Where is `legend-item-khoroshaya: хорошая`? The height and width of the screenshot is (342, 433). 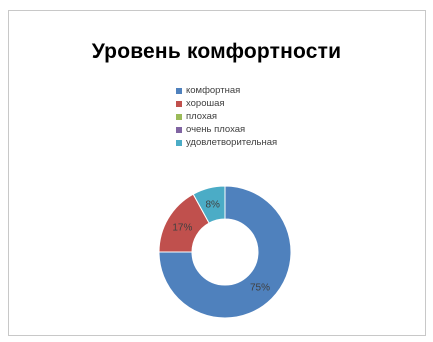
legend-item-khoroshaya: хорошая is located at coordinates (226, 103).